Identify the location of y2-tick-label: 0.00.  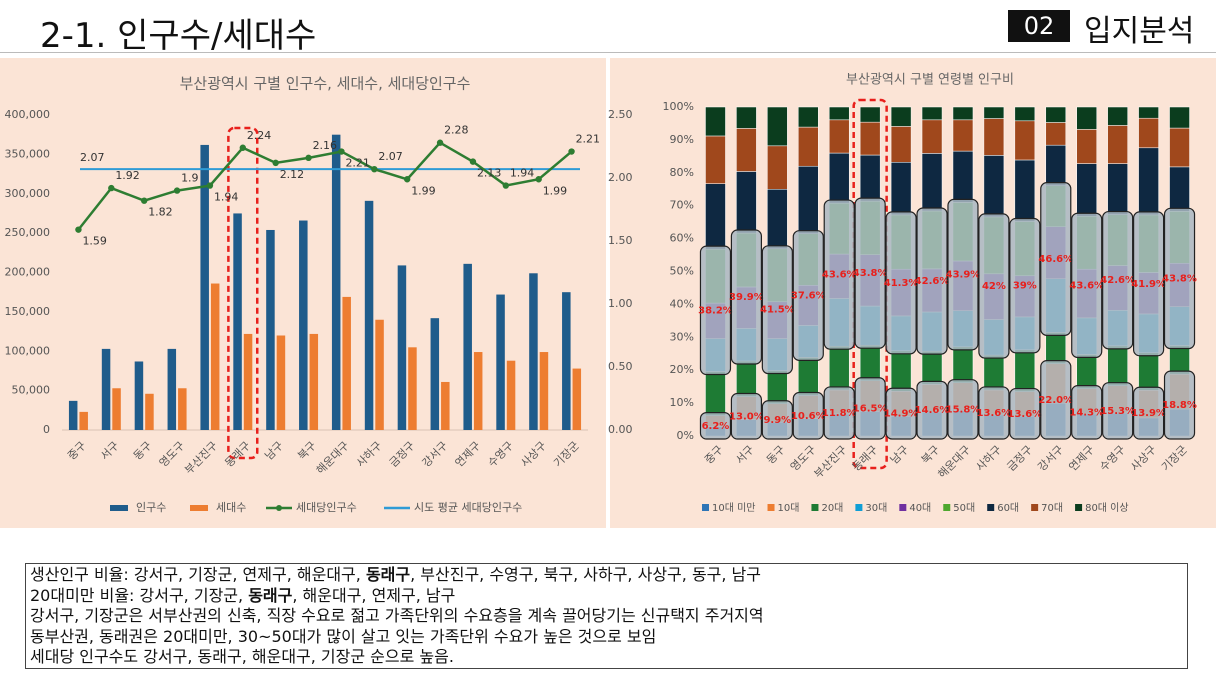
(620, 429).